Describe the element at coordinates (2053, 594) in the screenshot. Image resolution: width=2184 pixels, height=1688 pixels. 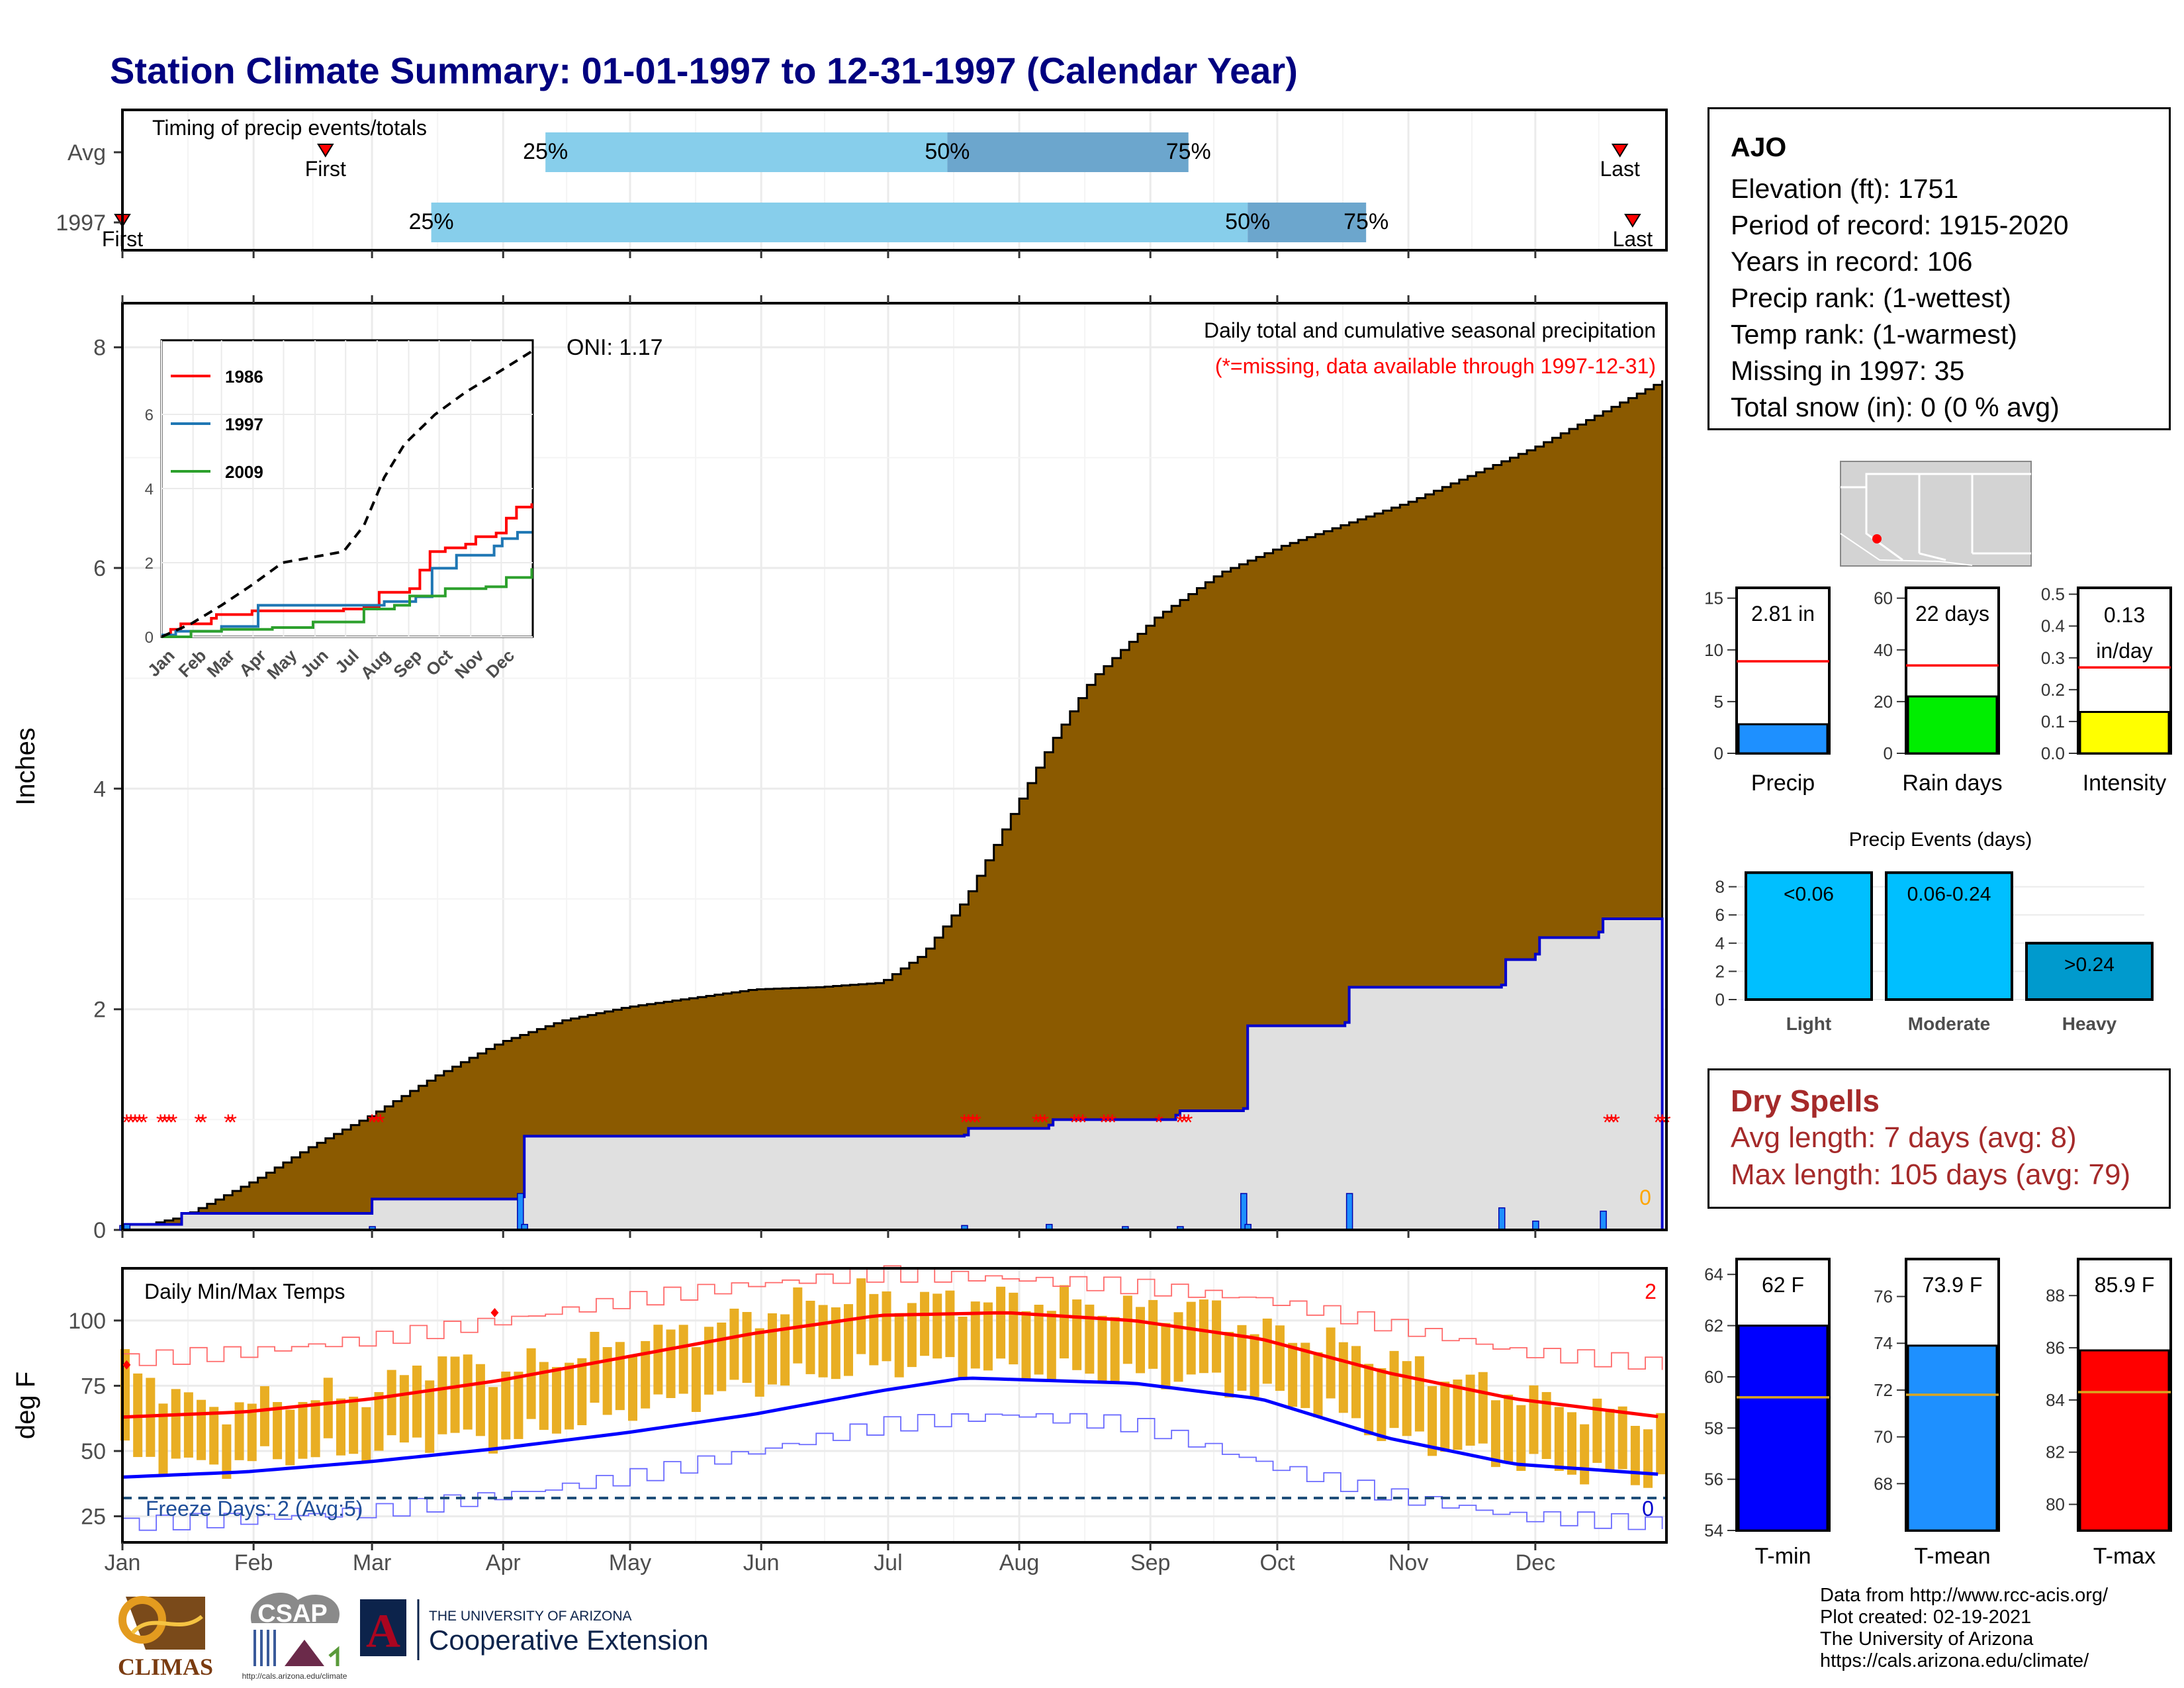
I see `psum-g-ytick-label-2-5: 0.5` at that location.